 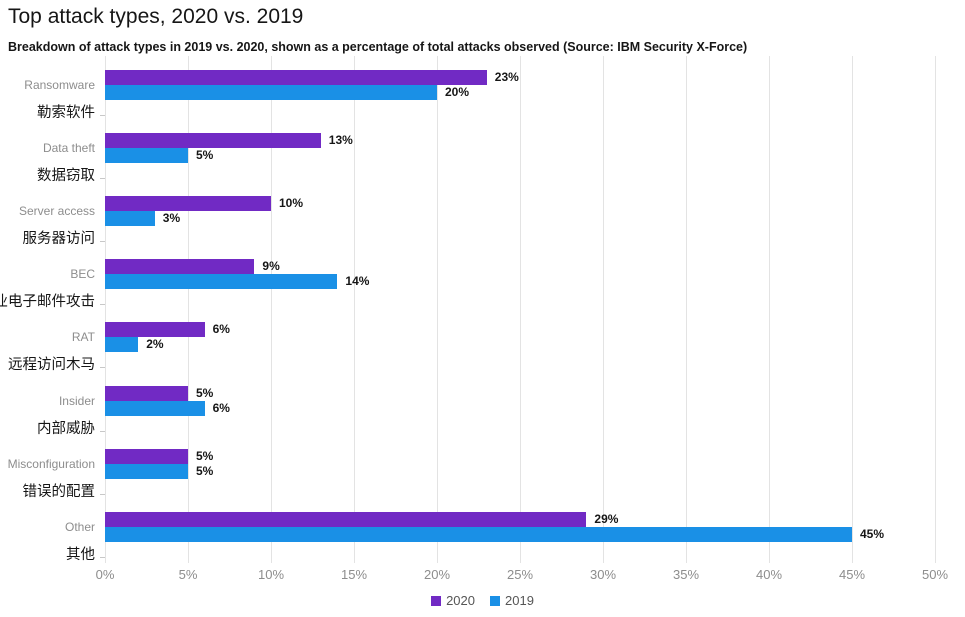 I want to click on category-label-en: BEC, so click(x=82, y=274).